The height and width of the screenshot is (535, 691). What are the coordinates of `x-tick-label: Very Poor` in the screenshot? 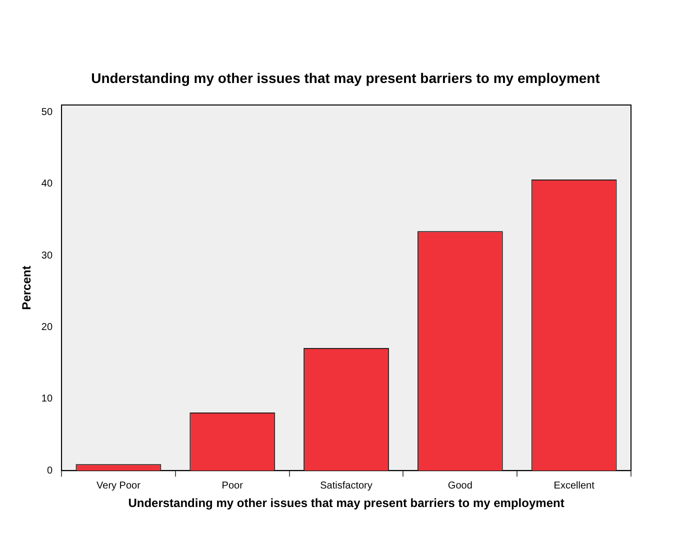 It's located at (119, 486).